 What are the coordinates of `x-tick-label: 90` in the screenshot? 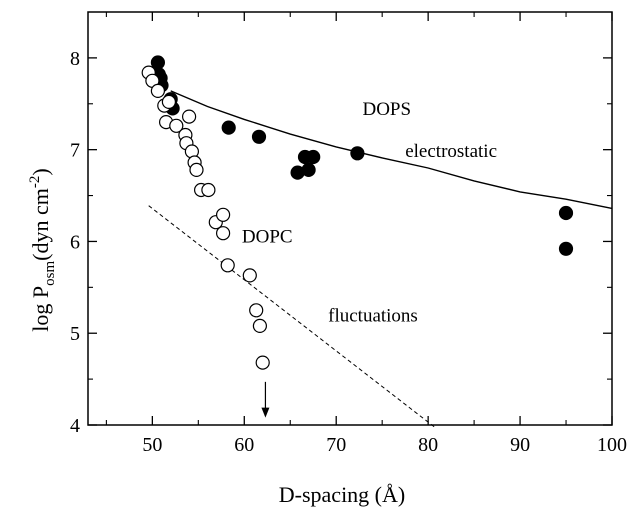 It's located at (520, 445).